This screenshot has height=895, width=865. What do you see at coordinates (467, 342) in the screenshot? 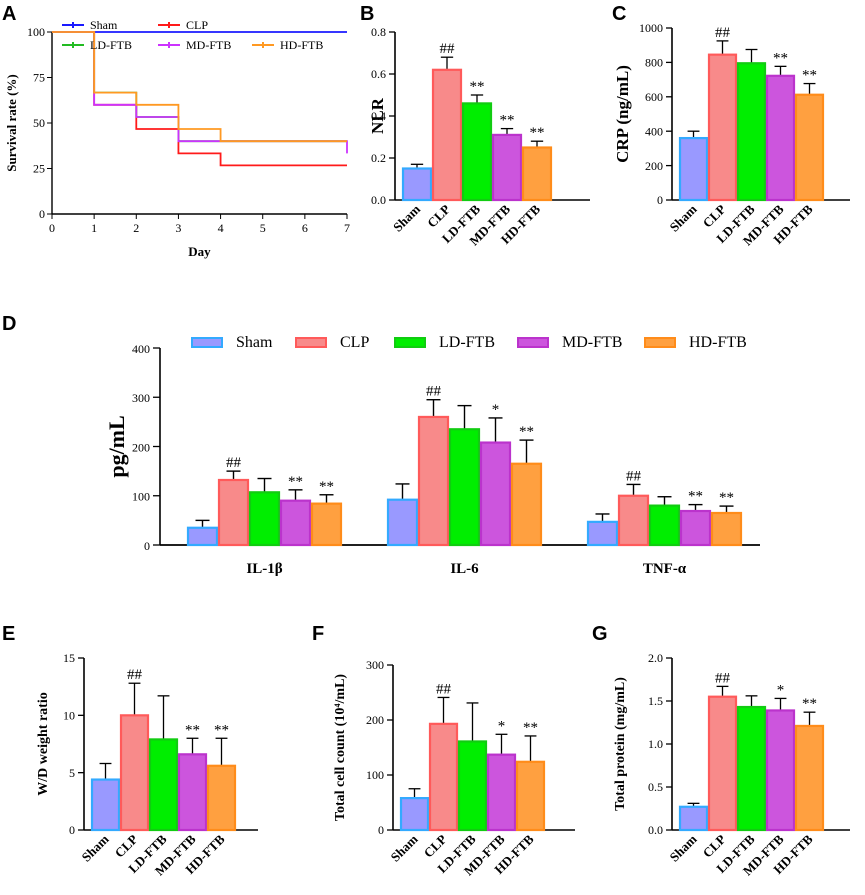
I see `legend-label: LD-FTB` at bounding box center [467, 342].